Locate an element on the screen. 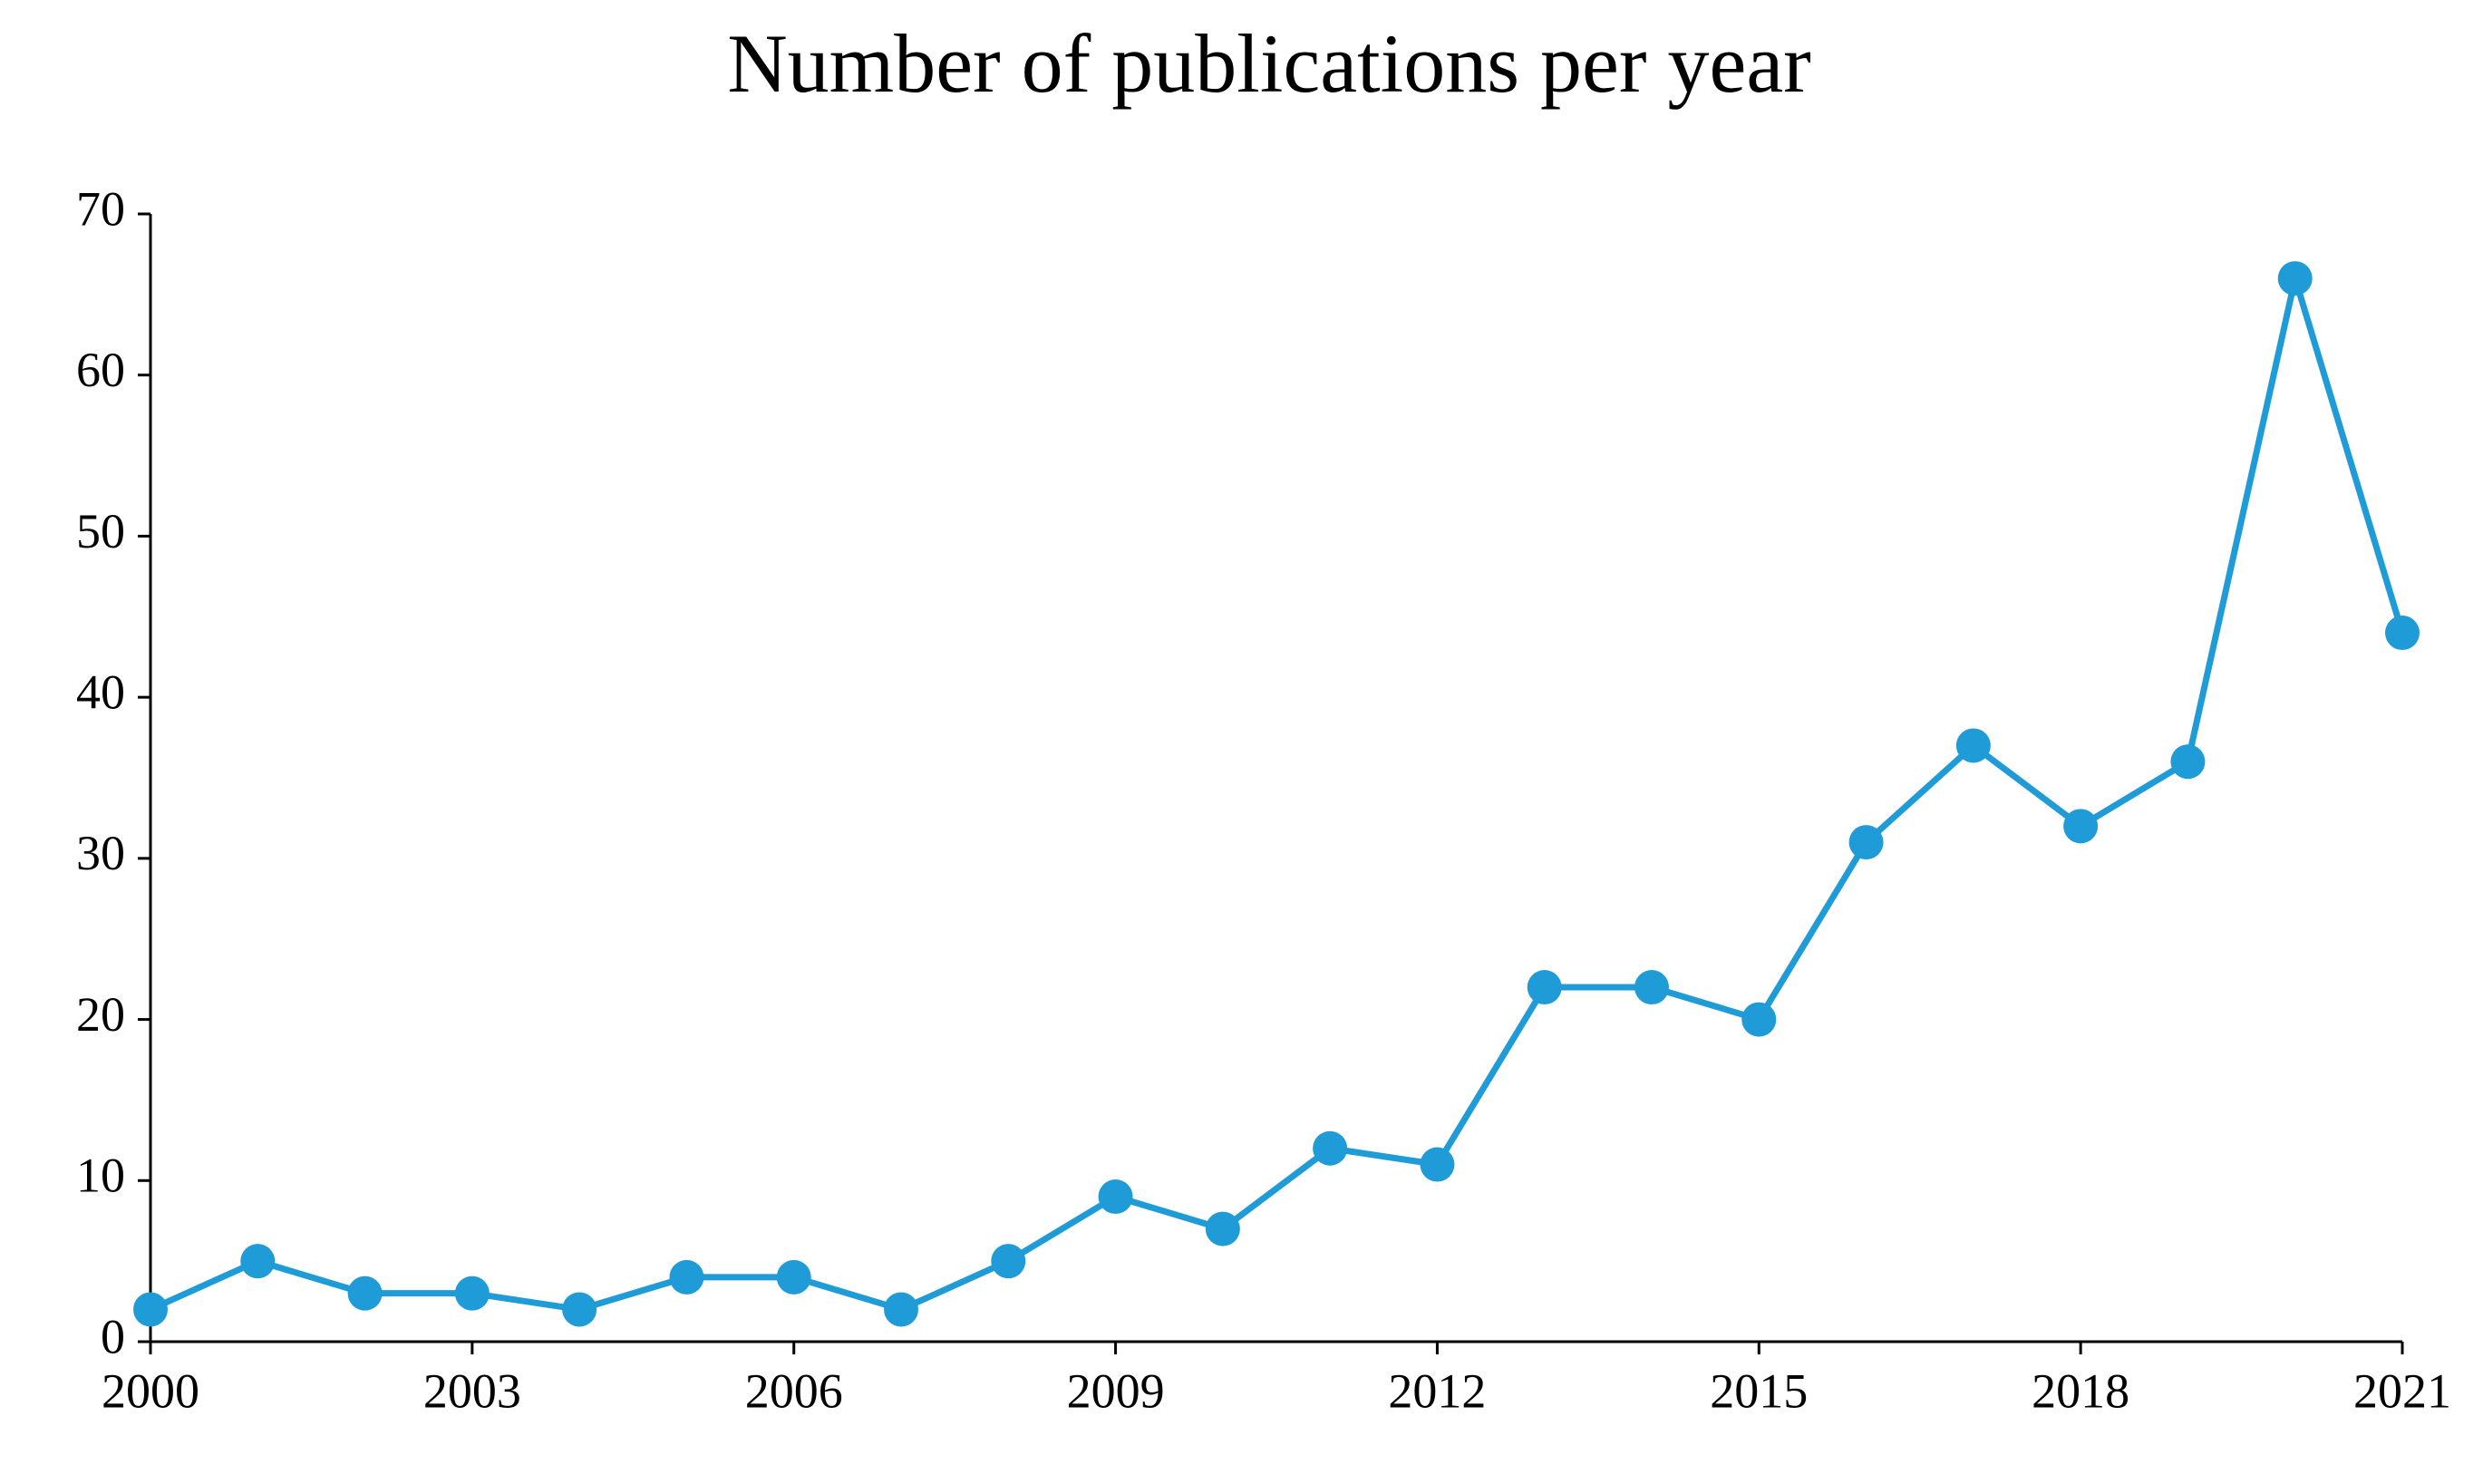 This screenshot has height=1484, width=2483. x-tick-label: 2018 is located at coordinates (2080, 1390).